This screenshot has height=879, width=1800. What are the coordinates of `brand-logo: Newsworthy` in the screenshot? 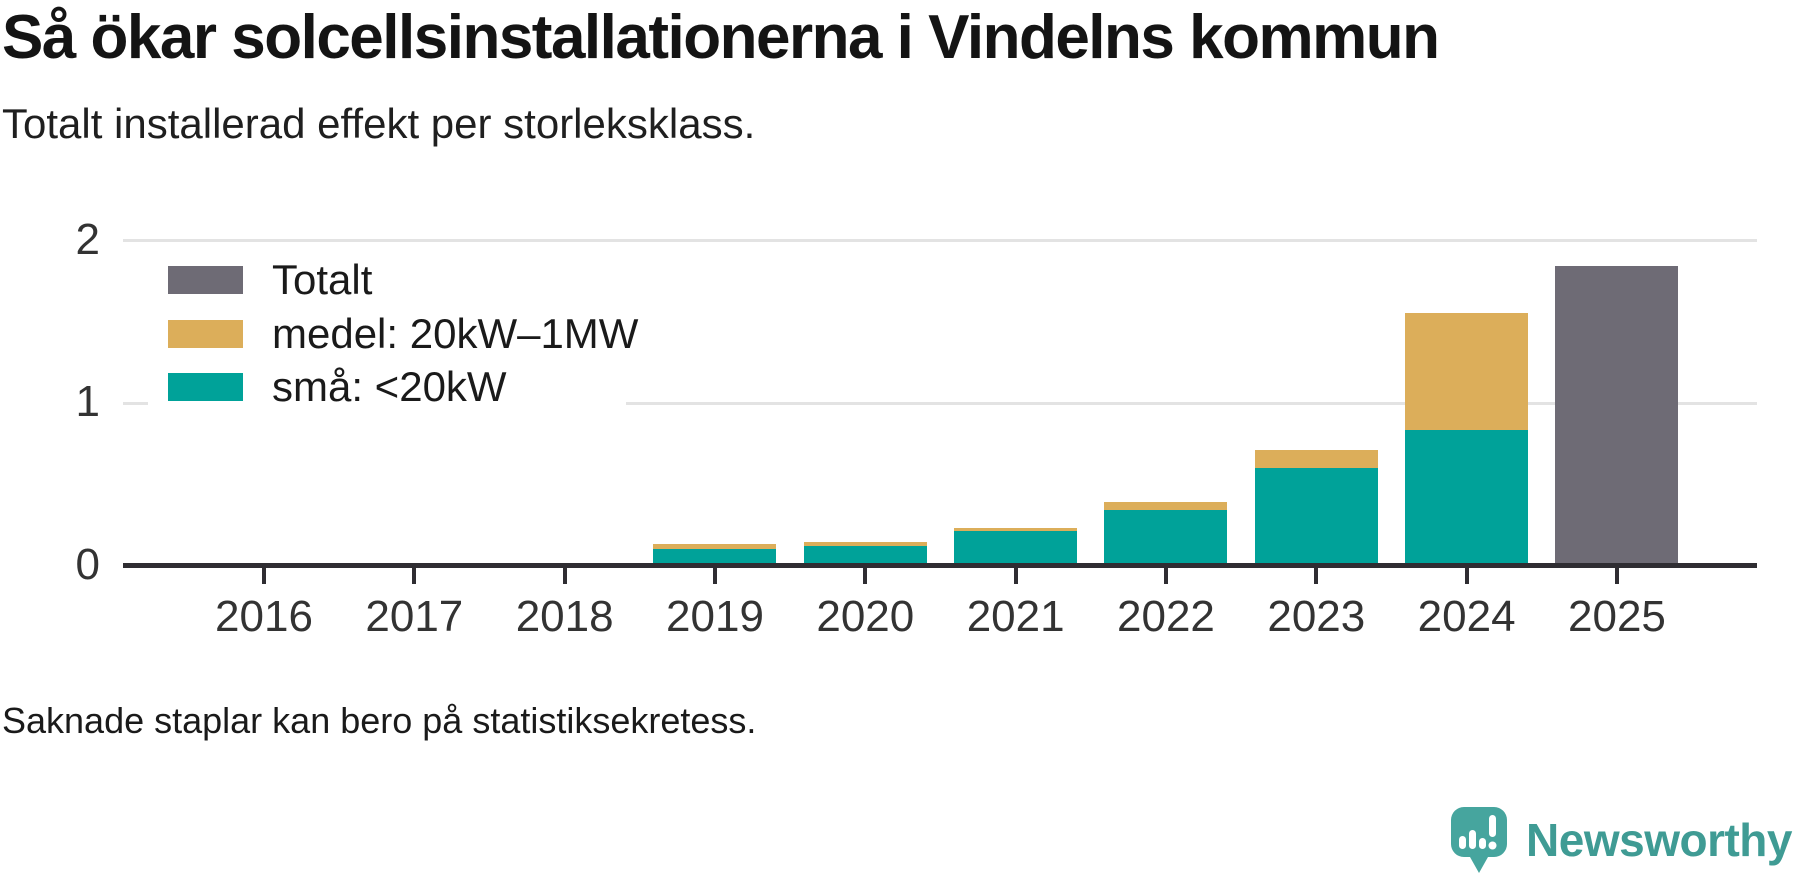 It's located at (1620, 840).